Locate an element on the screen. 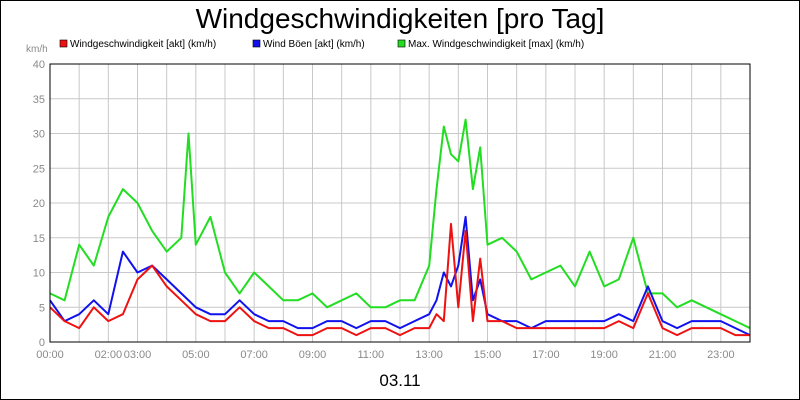  legend-label: Windgeschwindigkeit [akt] (km/h) is located at coordinates (143, 44).